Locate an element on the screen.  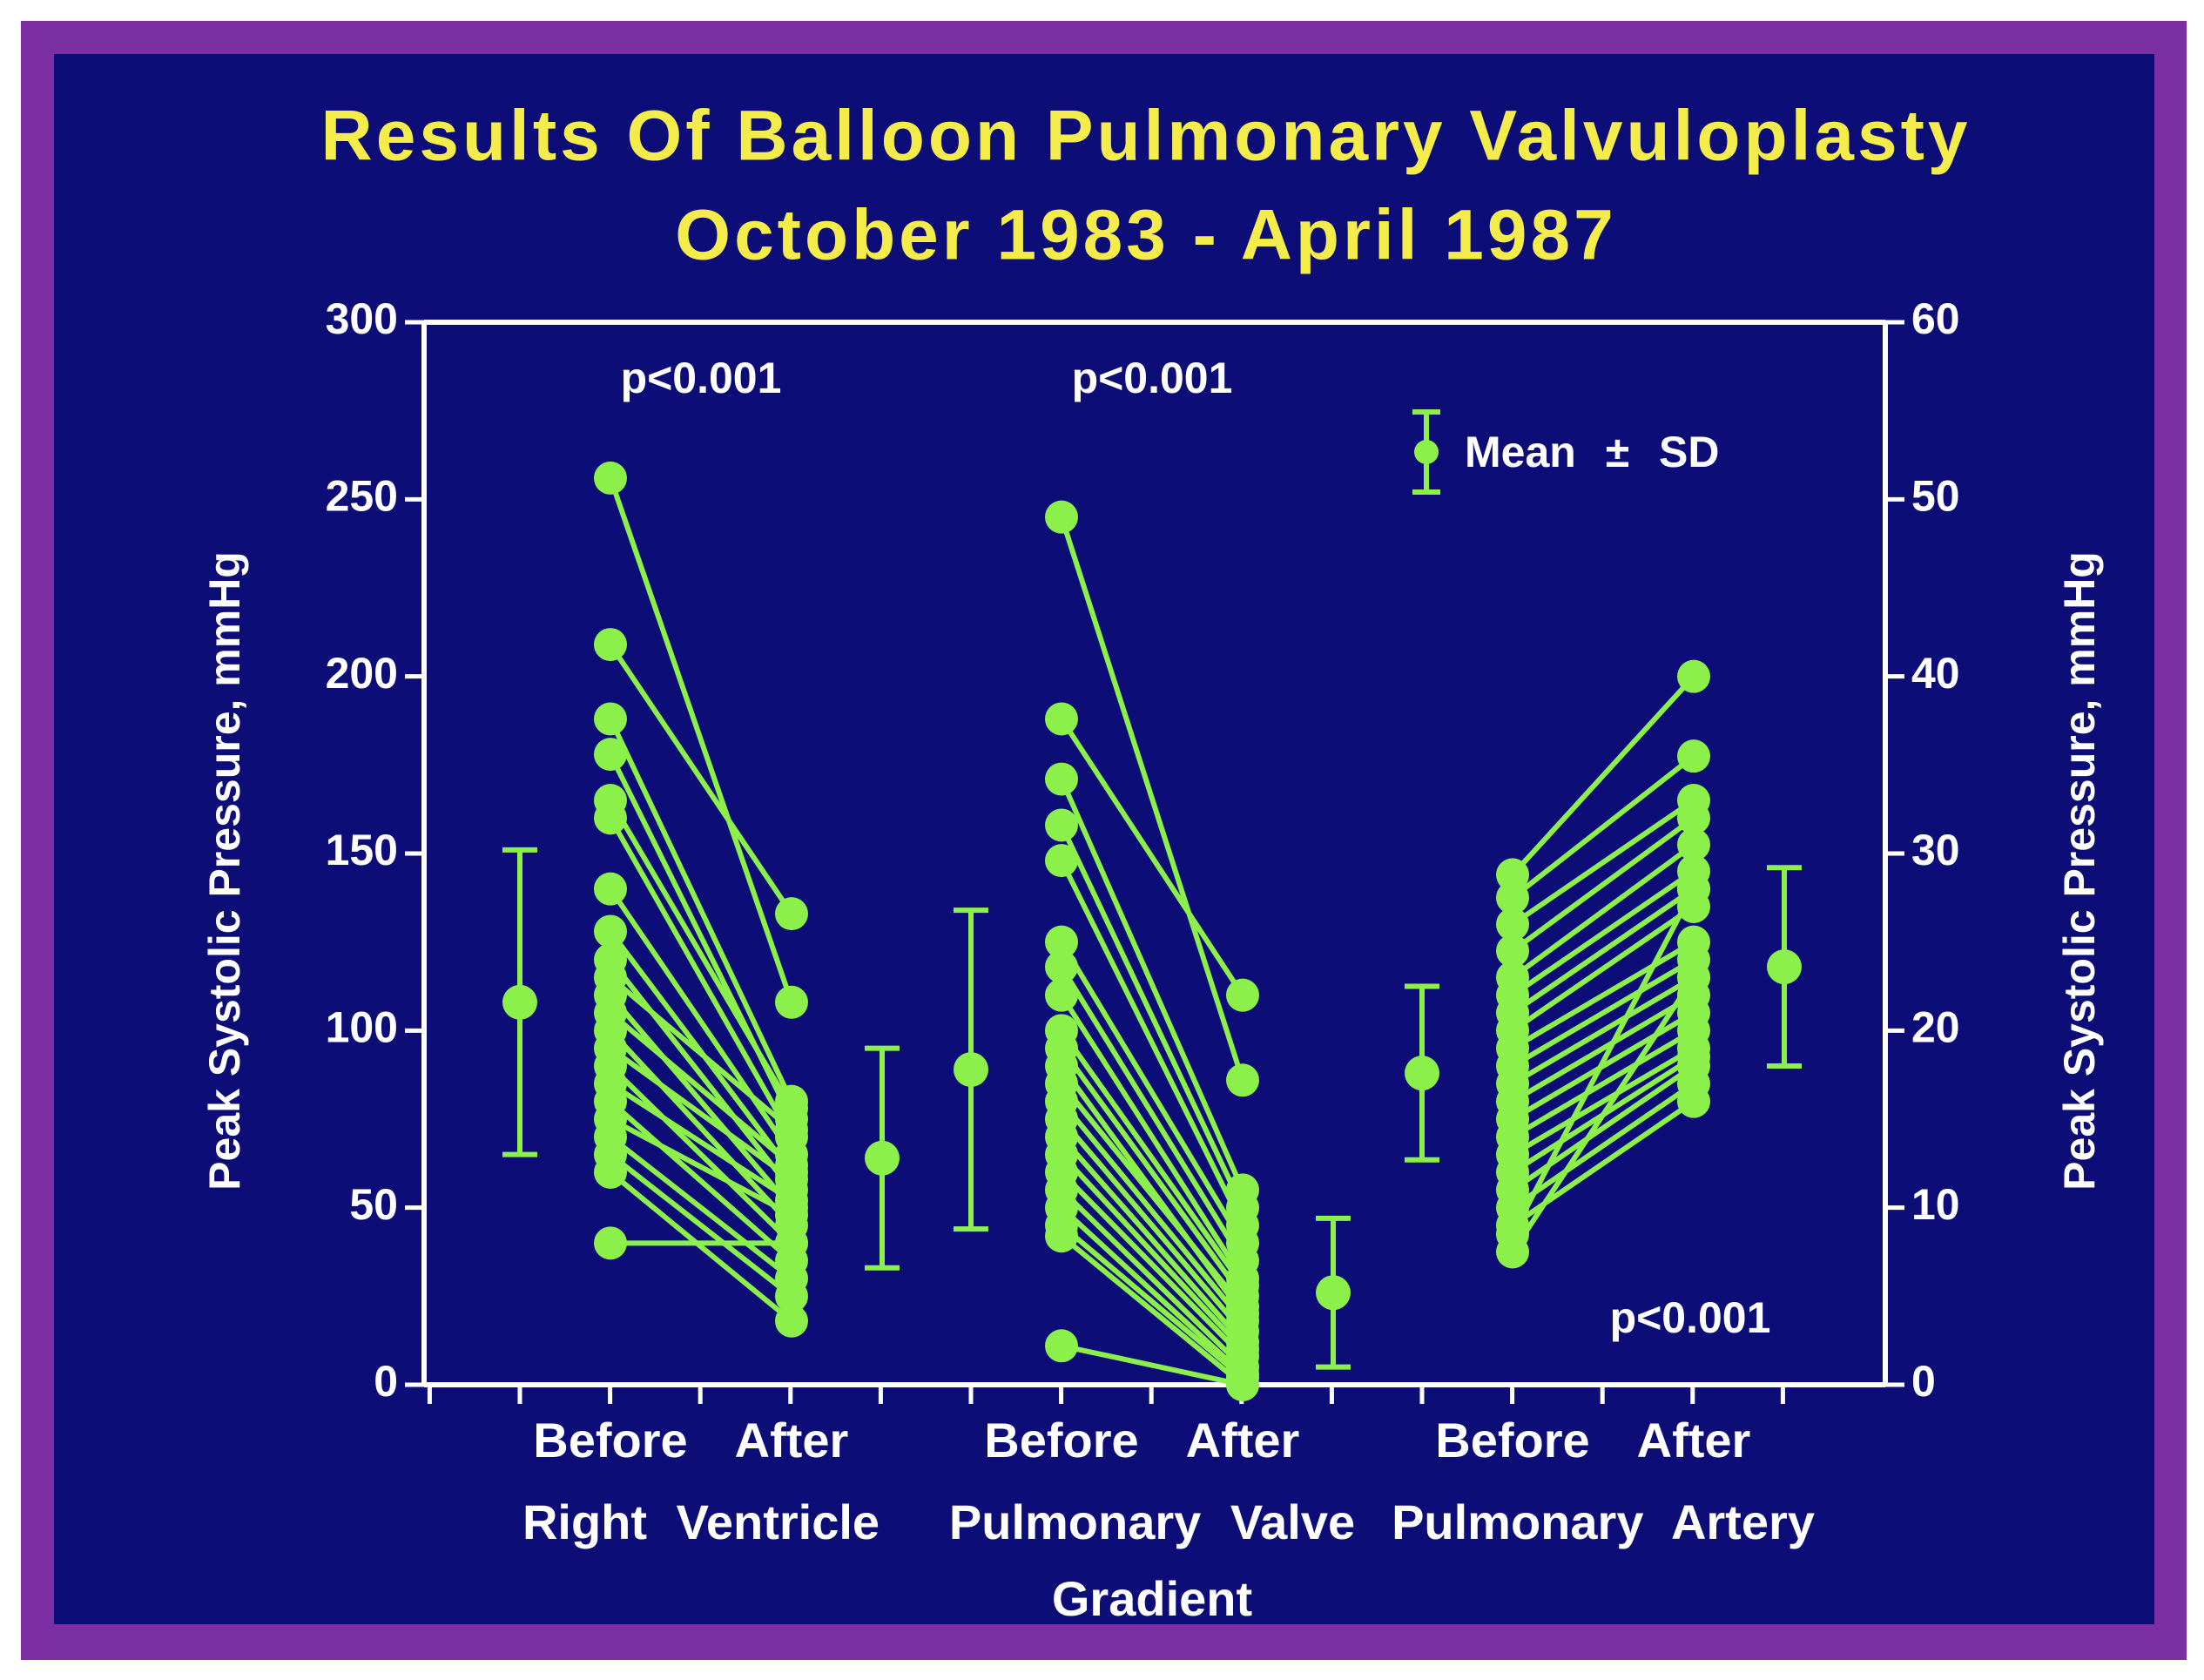
chart-subtitle: October 1983 - April 1987 is located at coordinates (1145, 235).